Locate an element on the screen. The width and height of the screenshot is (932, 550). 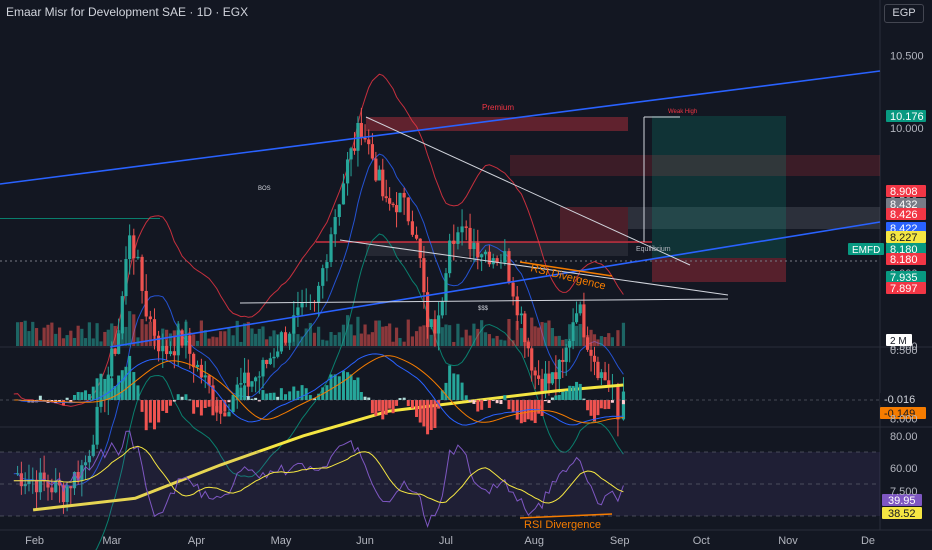
rsi-tick-label: 80.00 is located at coordinates (904, 437).